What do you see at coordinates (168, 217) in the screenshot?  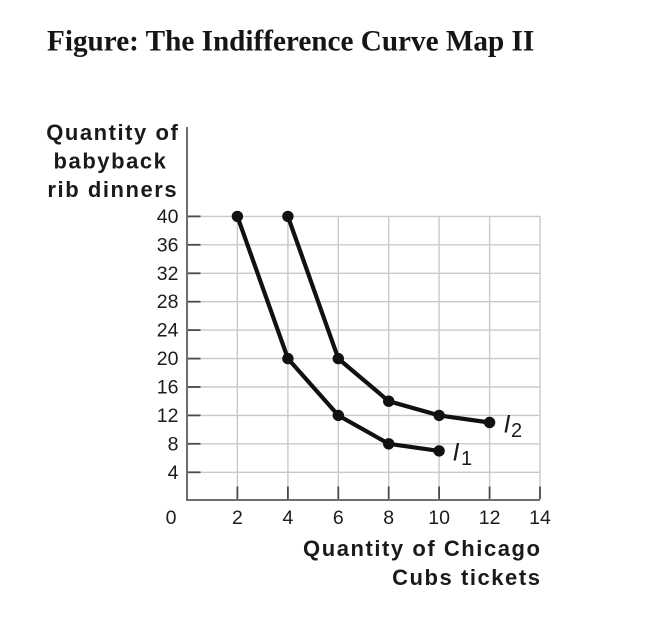 I see `svg-text: 40` at bounding box center [168, 217].